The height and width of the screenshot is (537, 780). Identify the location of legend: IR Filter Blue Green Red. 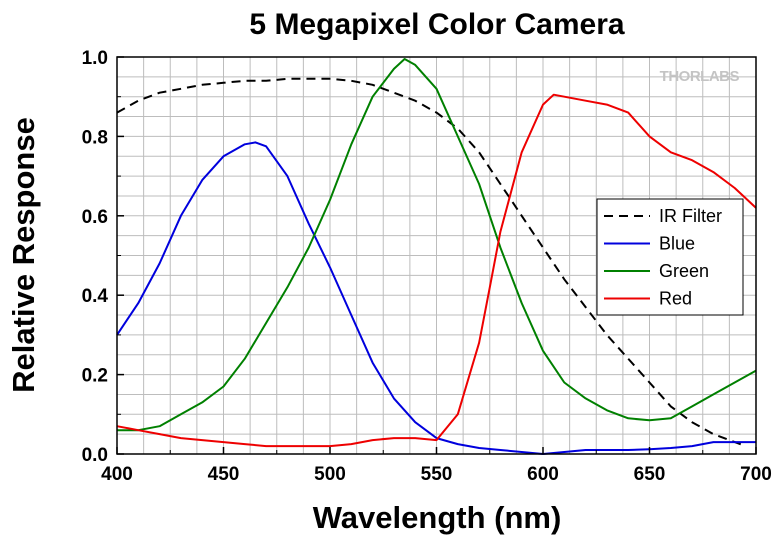
(670, 257).